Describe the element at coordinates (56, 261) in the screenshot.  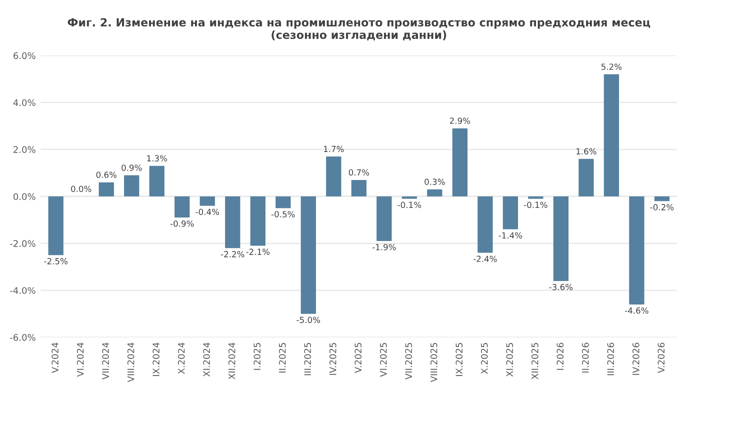
I see `data-label: -2.5%` at that location.